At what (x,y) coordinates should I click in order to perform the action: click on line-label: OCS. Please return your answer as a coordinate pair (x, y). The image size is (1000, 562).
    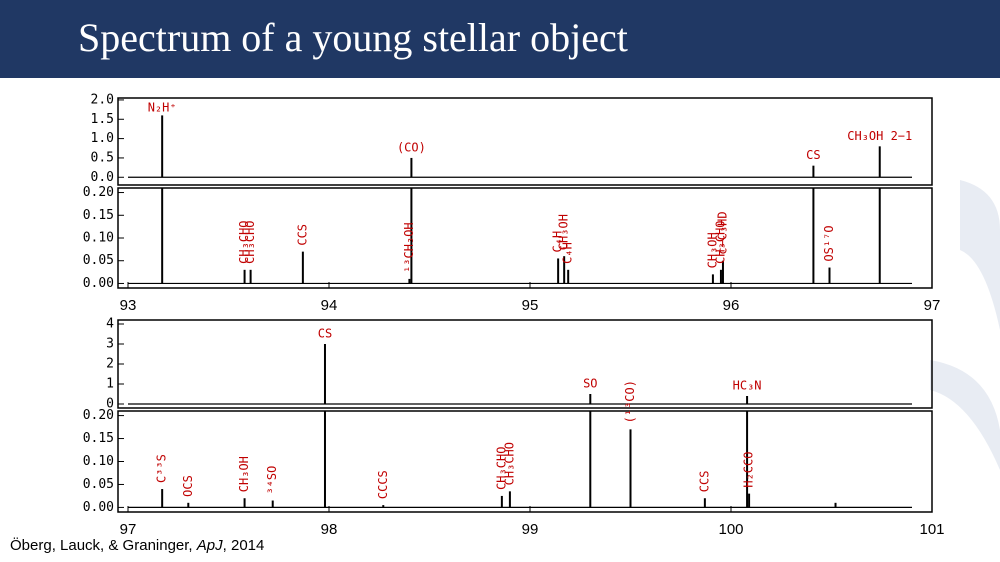
    Looking at the image, I should click on (188, 486).